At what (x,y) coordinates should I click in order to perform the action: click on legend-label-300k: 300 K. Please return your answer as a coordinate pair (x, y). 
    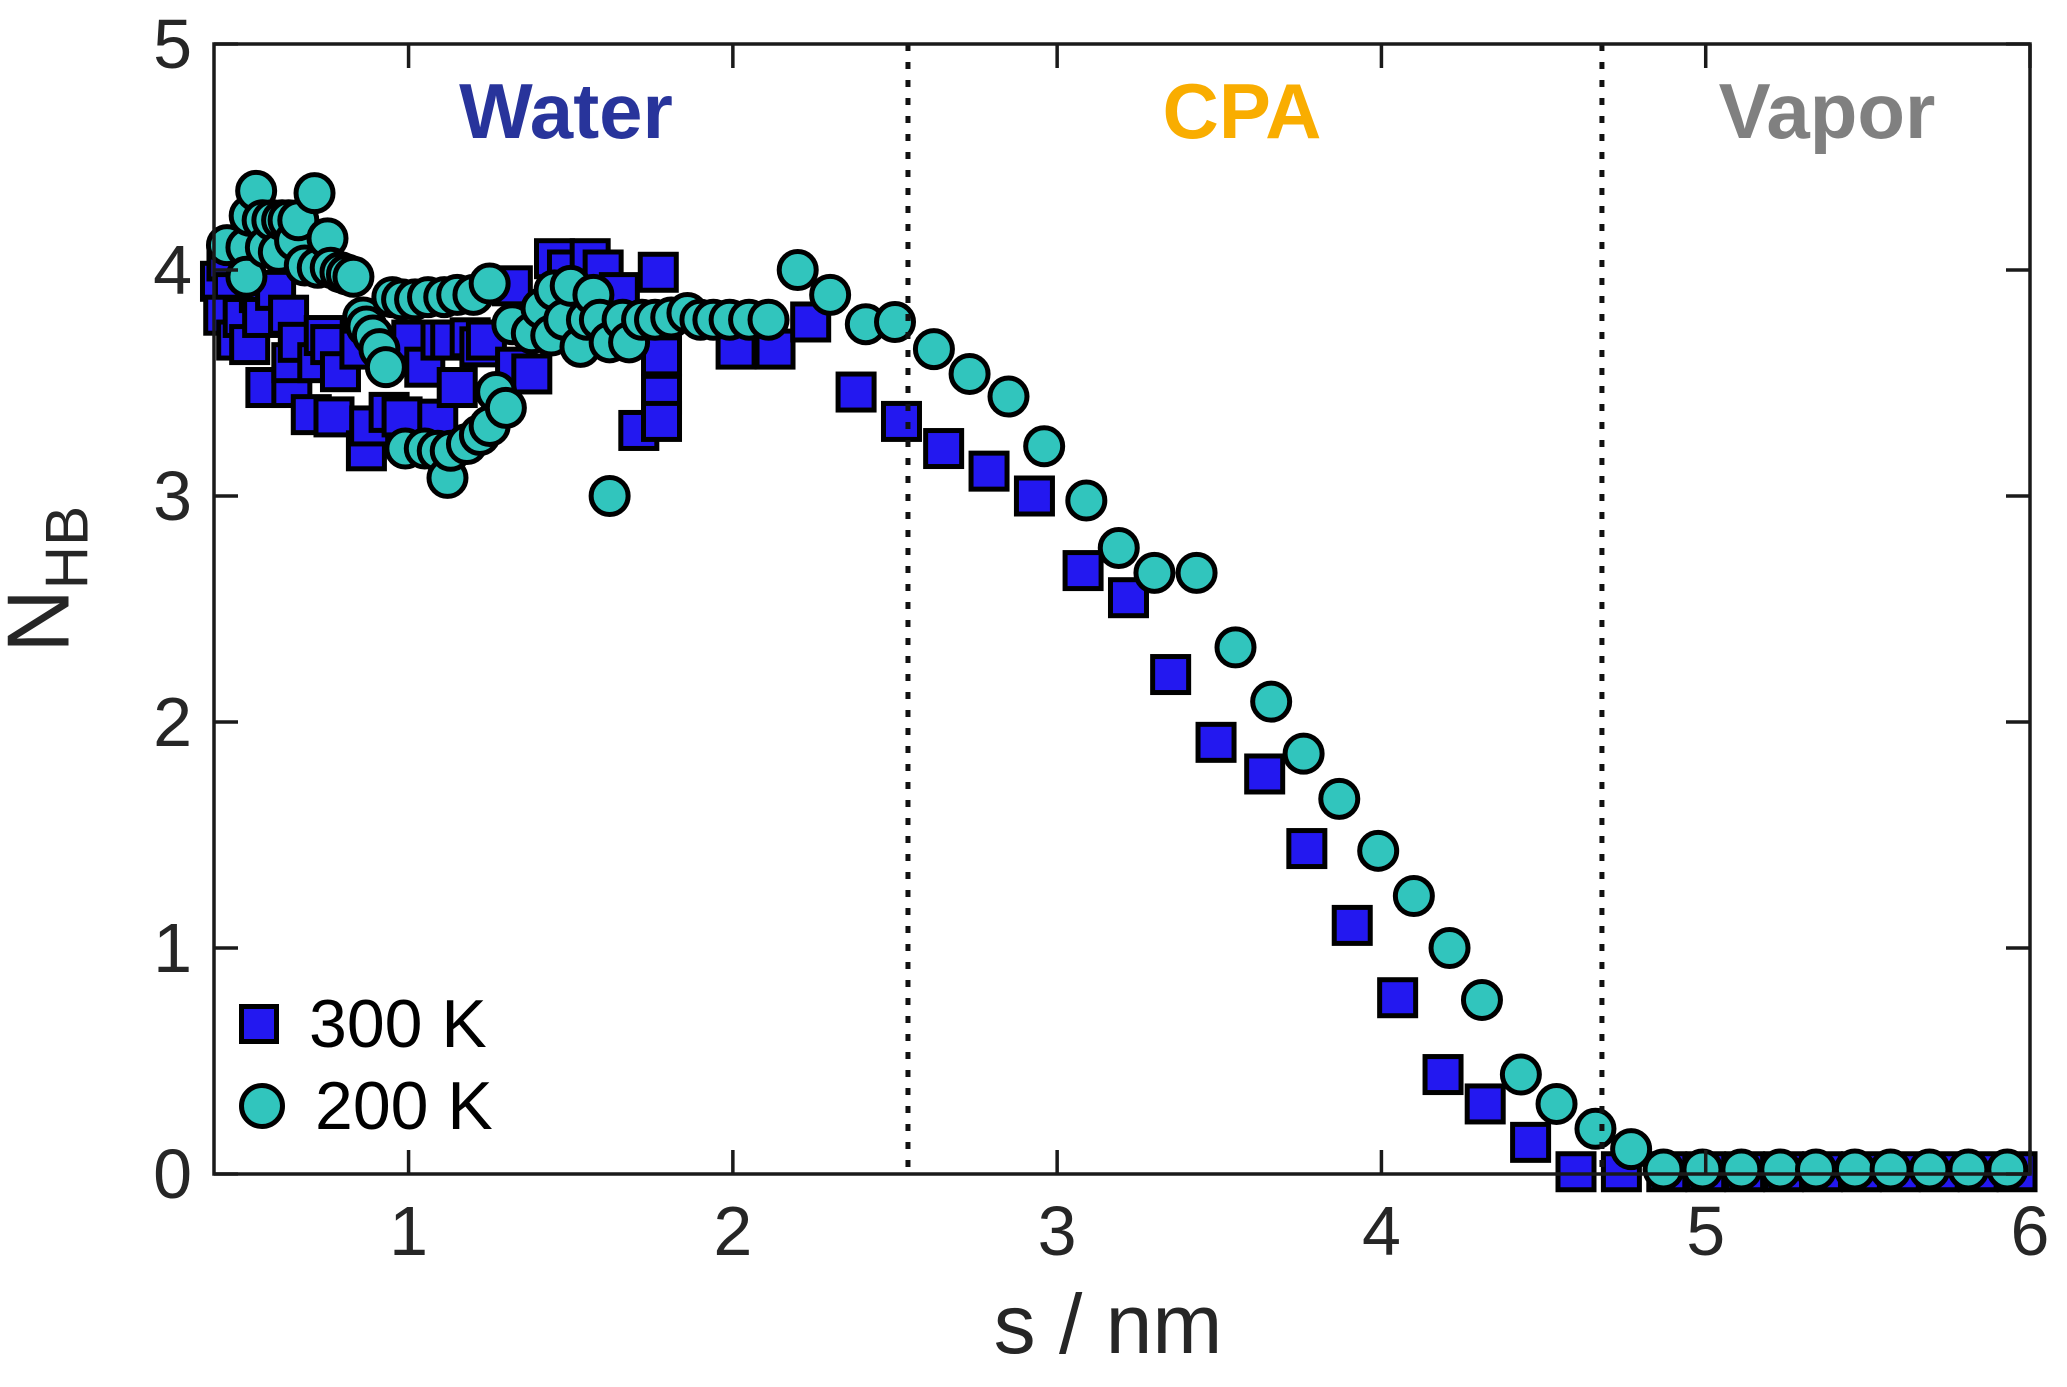
    Looking at the image, I should click on (398, 1024).